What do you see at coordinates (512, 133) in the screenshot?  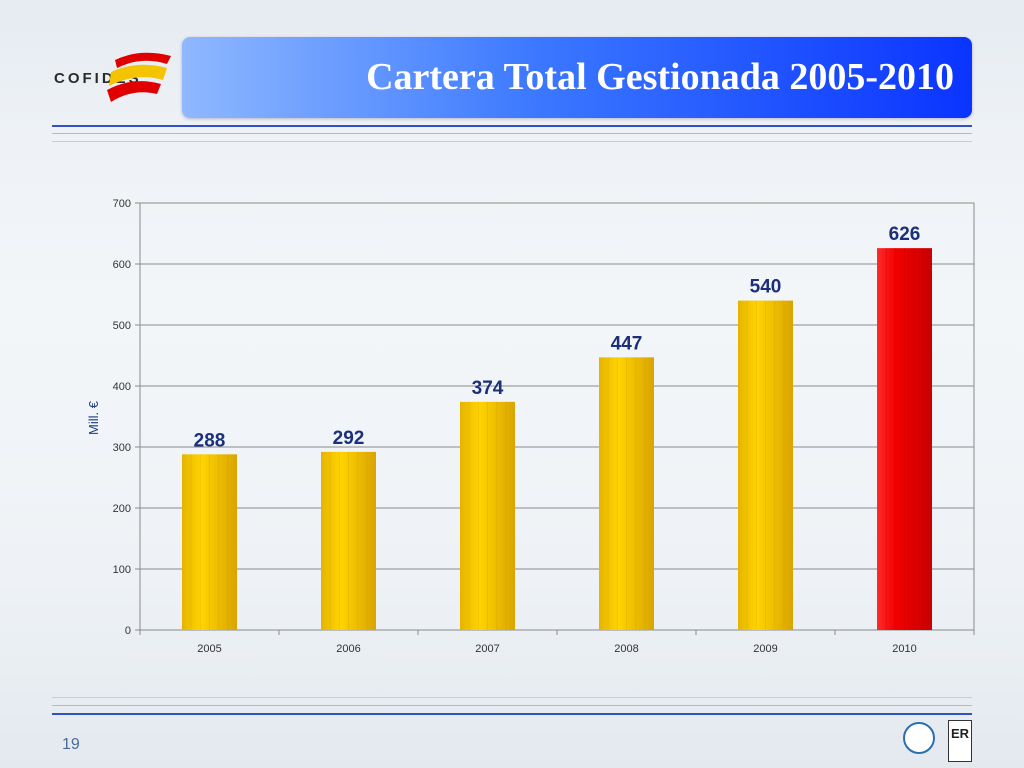 I see `top-divider-orange` at bounding box center [512, 133].